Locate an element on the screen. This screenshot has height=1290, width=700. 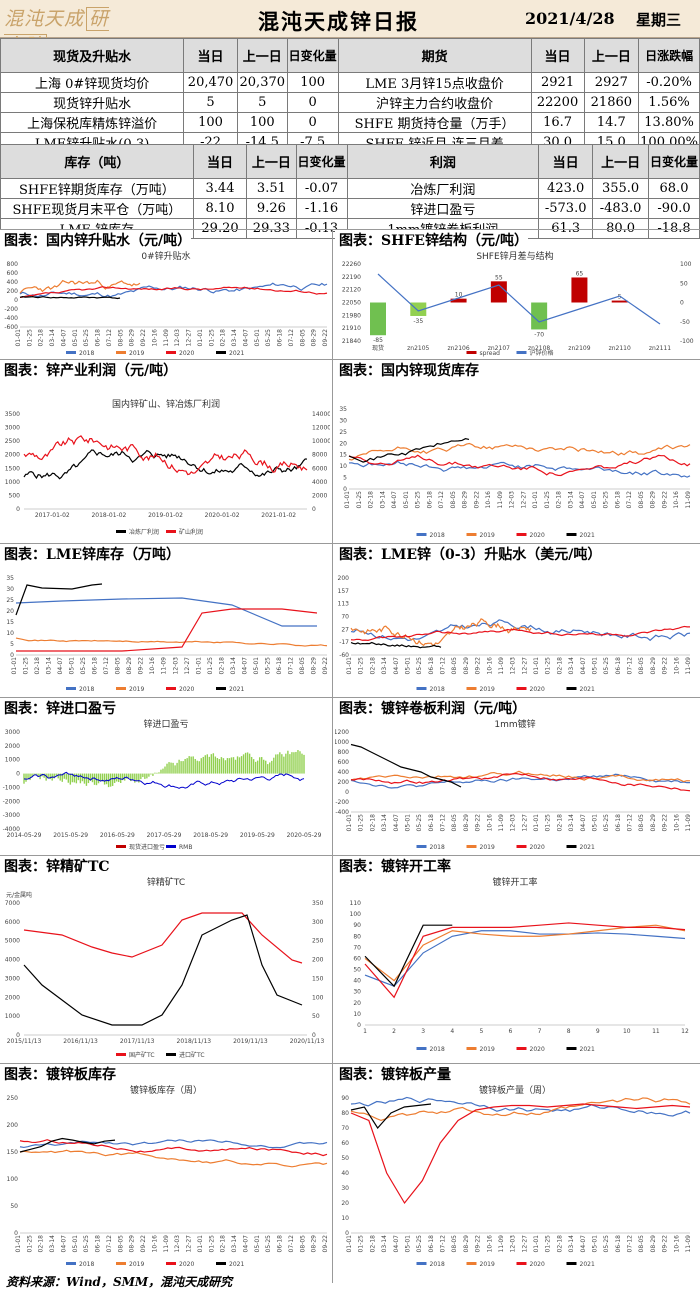
t2-header-cell: 上一日 is located at coordinates (271, 161).